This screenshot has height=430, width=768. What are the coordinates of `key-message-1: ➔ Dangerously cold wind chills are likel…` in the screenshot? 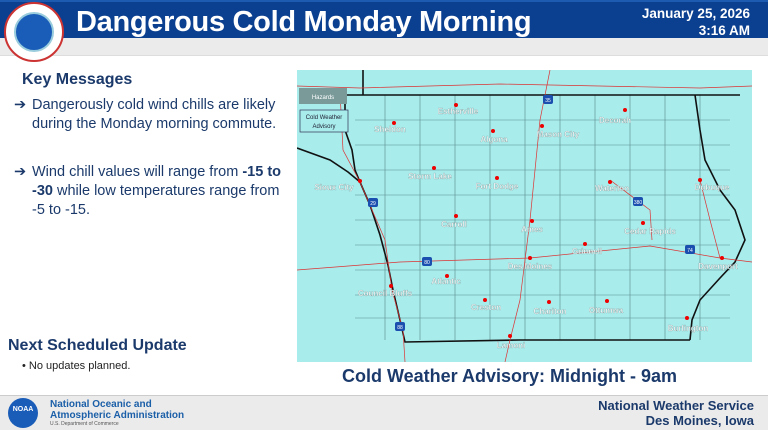 It's located at (145, 114).